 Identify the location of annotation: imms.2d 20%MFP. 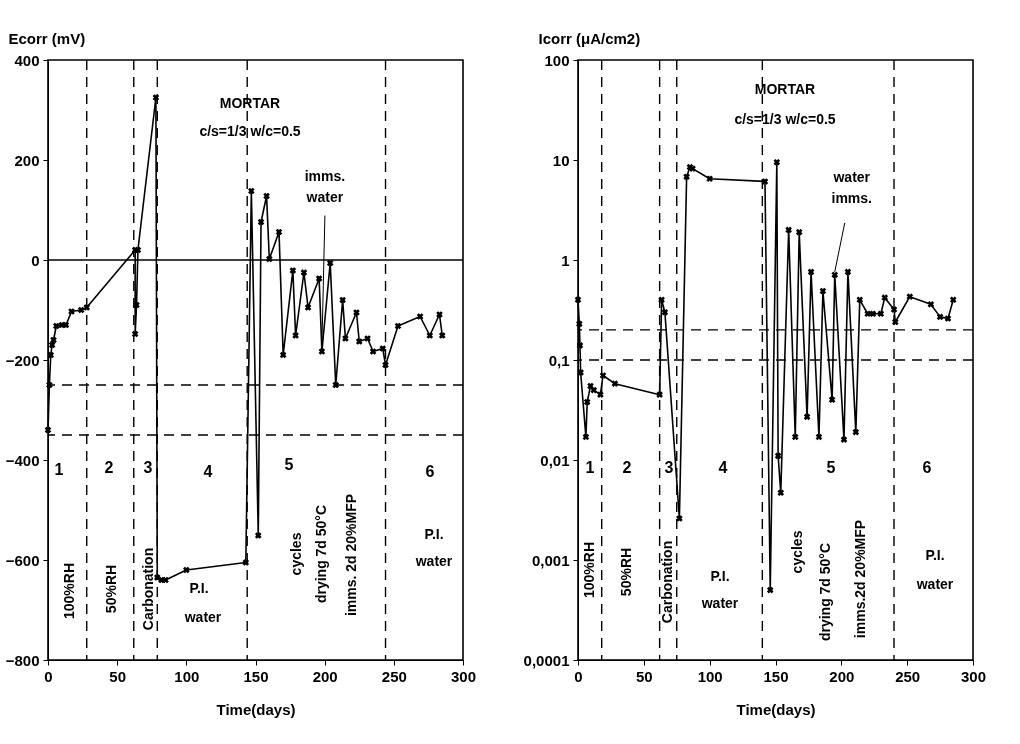
(860, 579).